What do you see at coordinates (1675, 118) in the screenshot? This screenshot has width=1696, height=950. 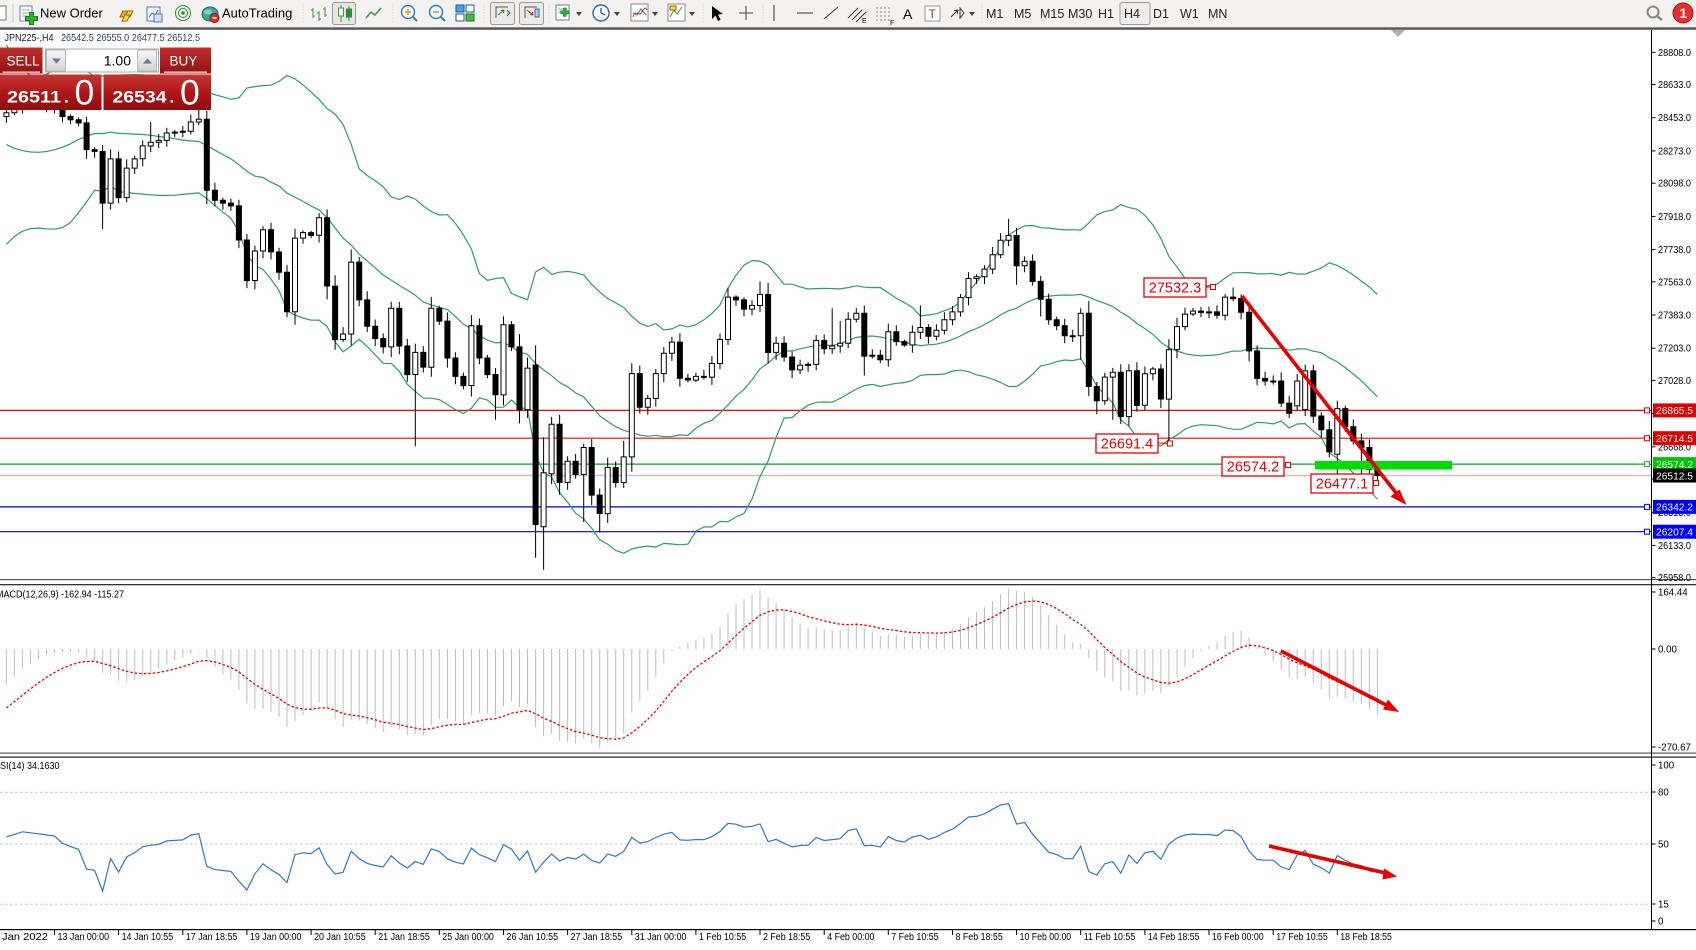 I see `svg-text: 28453.0` at bounding box center [1675, 118].